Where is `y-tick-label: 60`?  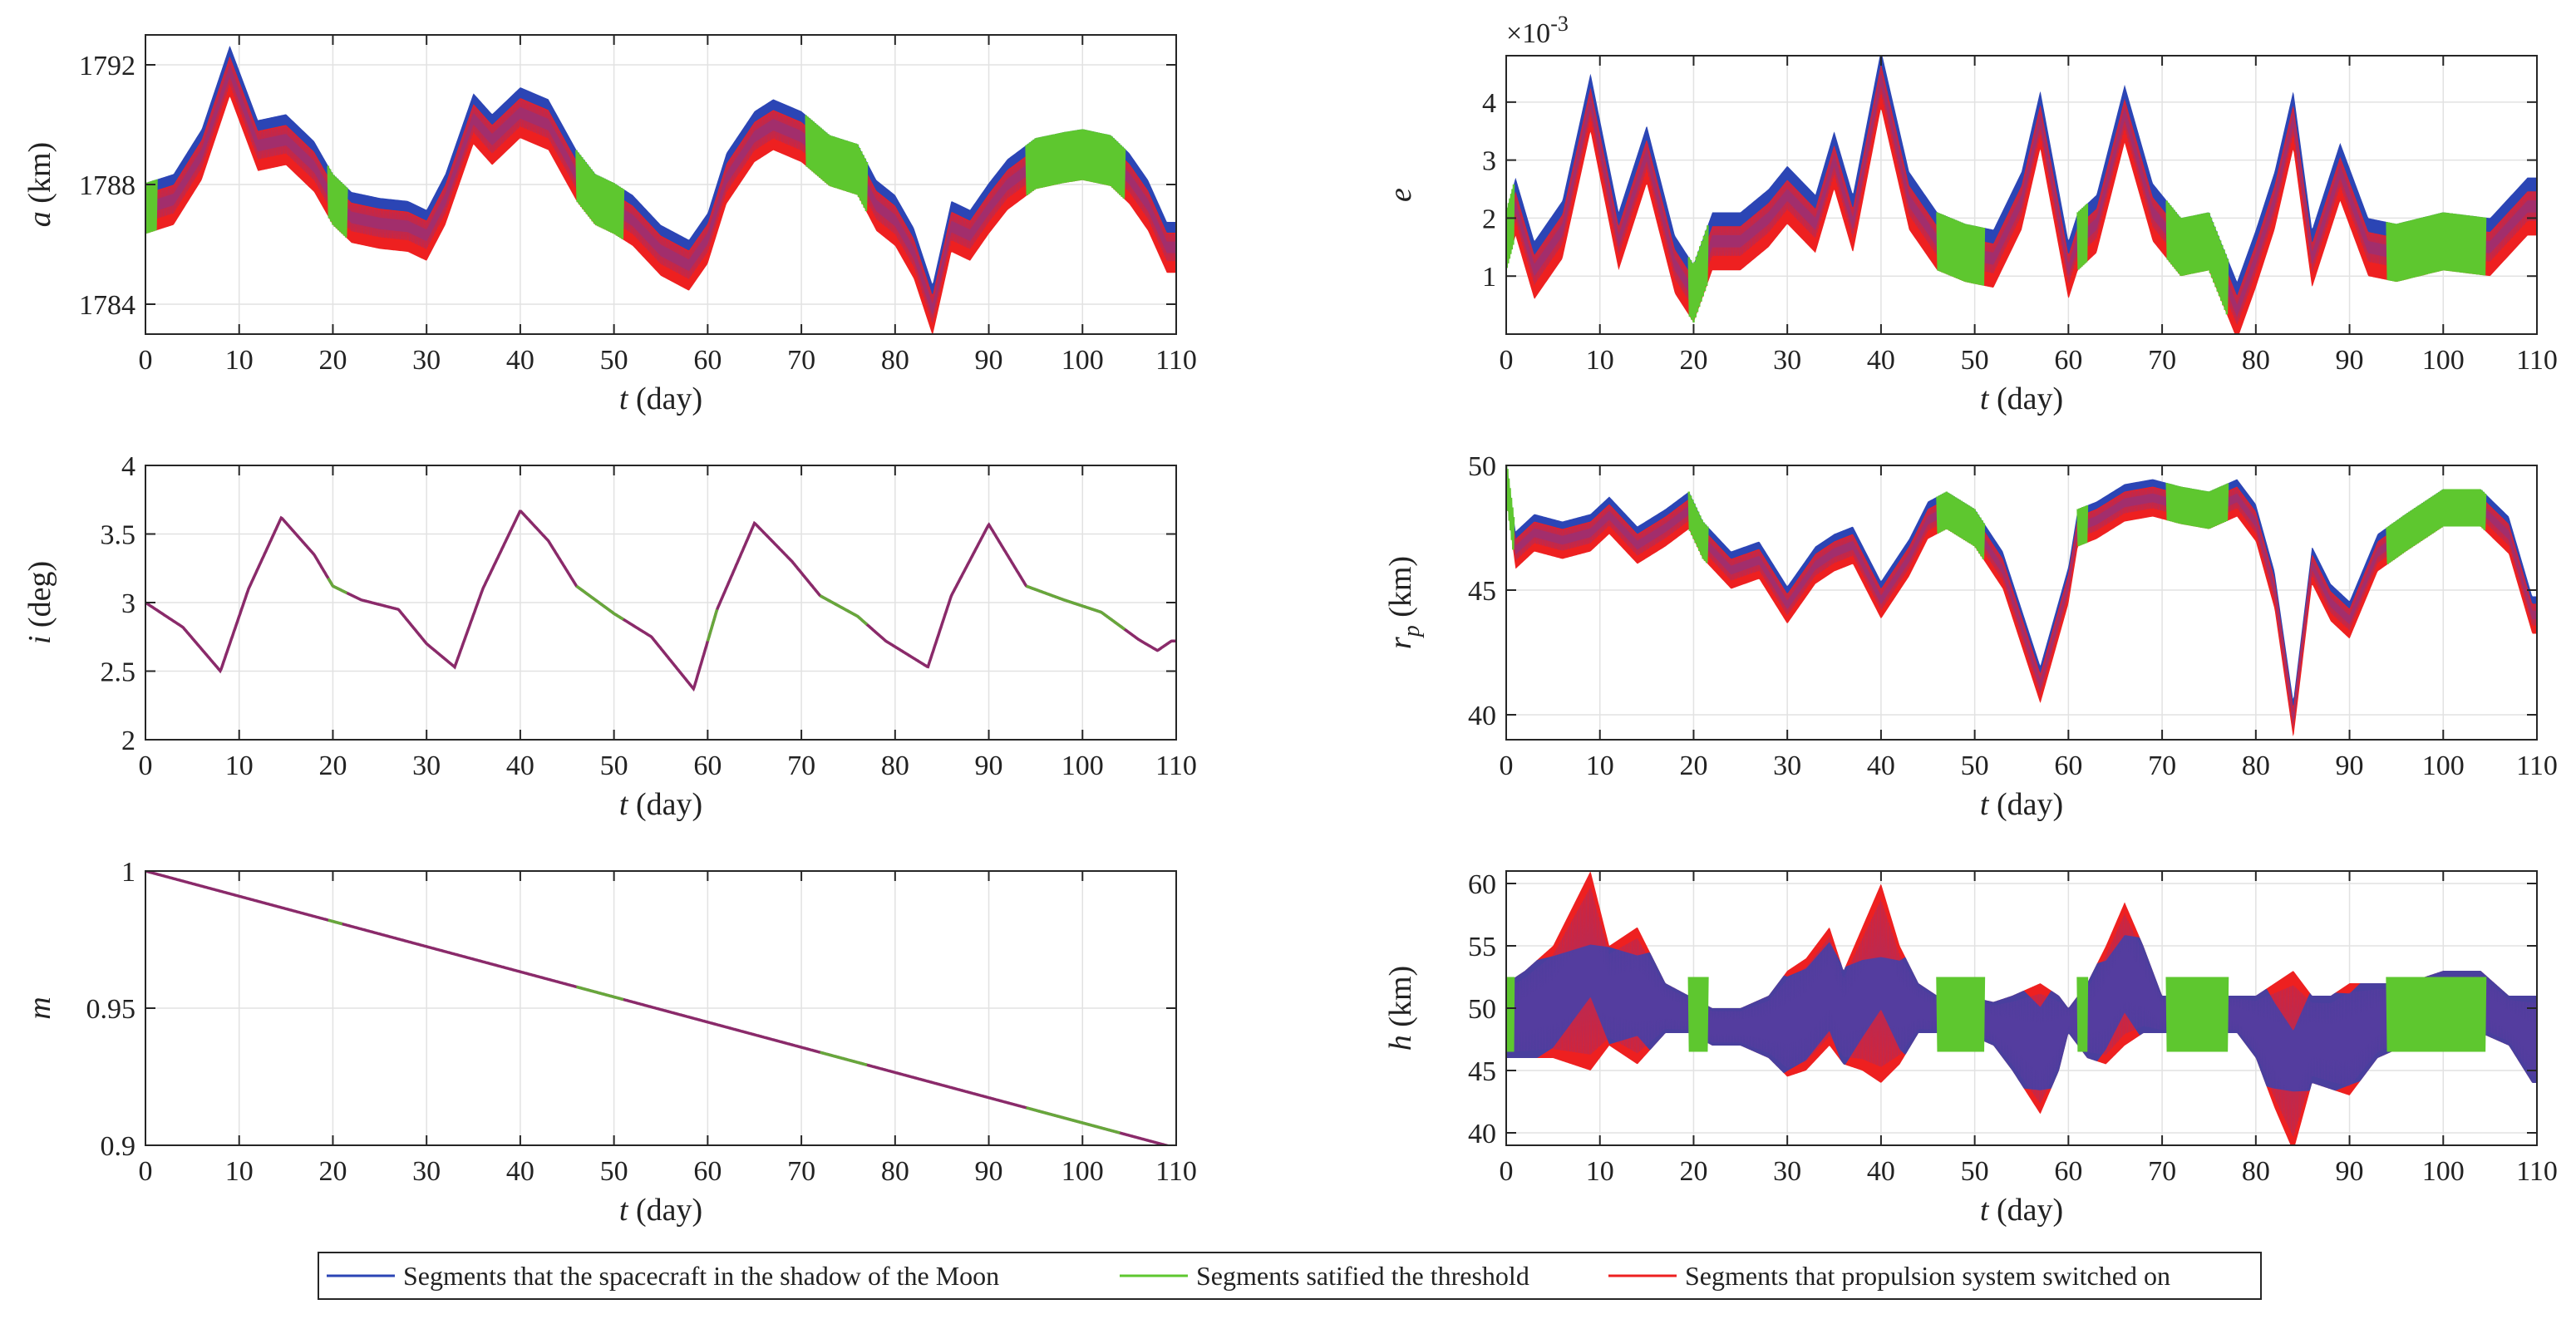
y-tick-label: 60 is located at coordinates (1482, 884).